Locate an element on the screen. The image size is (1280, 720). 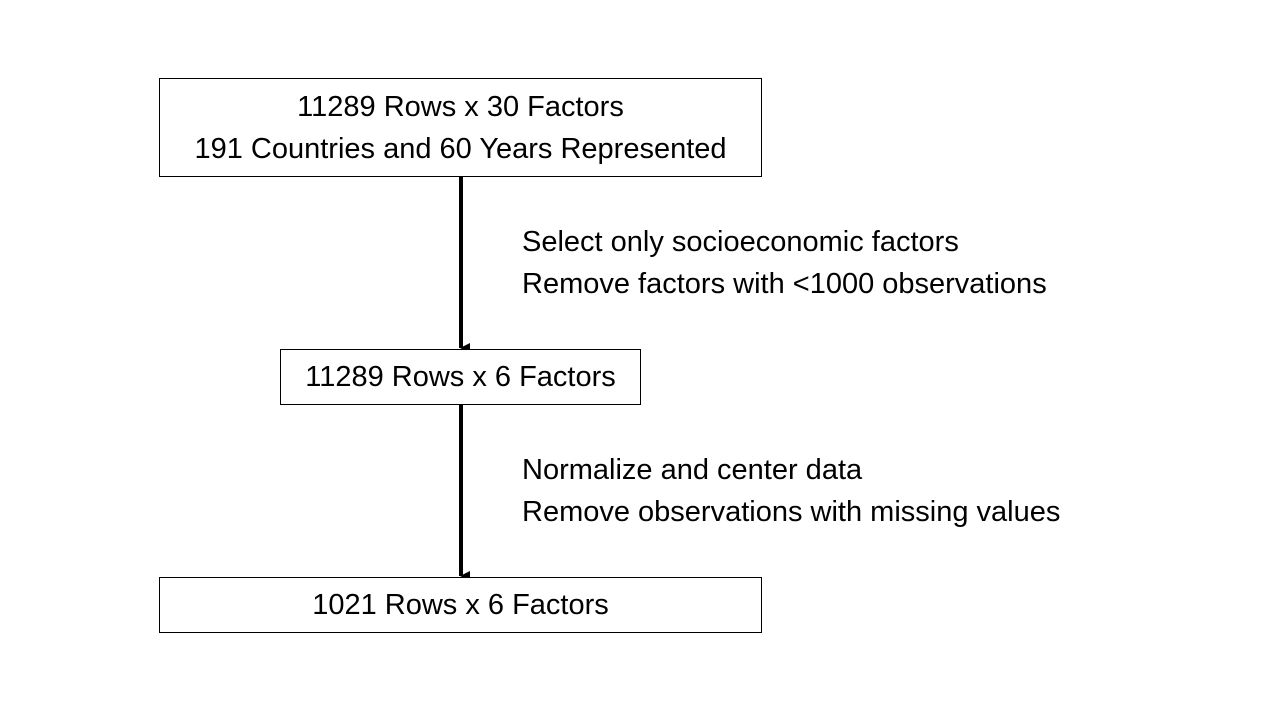
initial-dataset-line-1: 11289 Rows x 30 Factors is located at coordinates (460, 106).